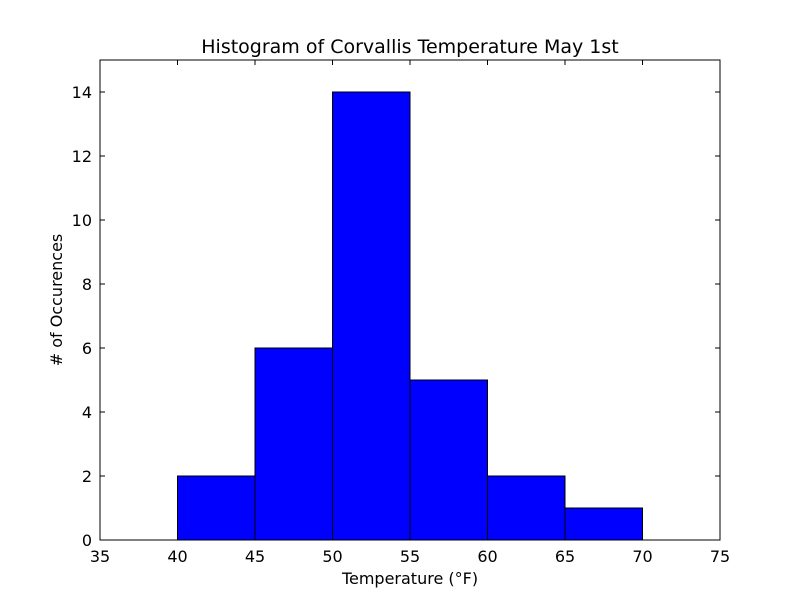 The height and width of the screenshot is (600, 800). I want to click on x-tick-label: 40, so click(177, 556).